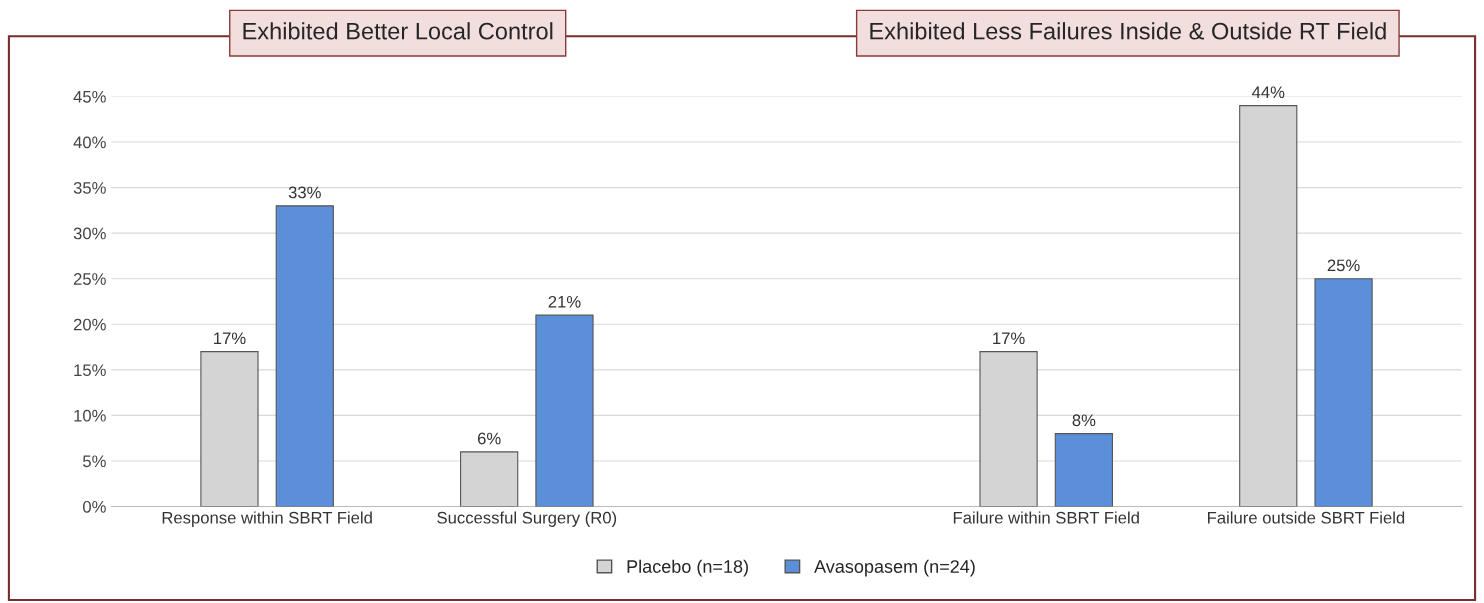 This screenshot has height=603, width=1484. Describe the element at coordinates (89, 96) in the screenshot. I see `y-tick-label: 45%` at that location.